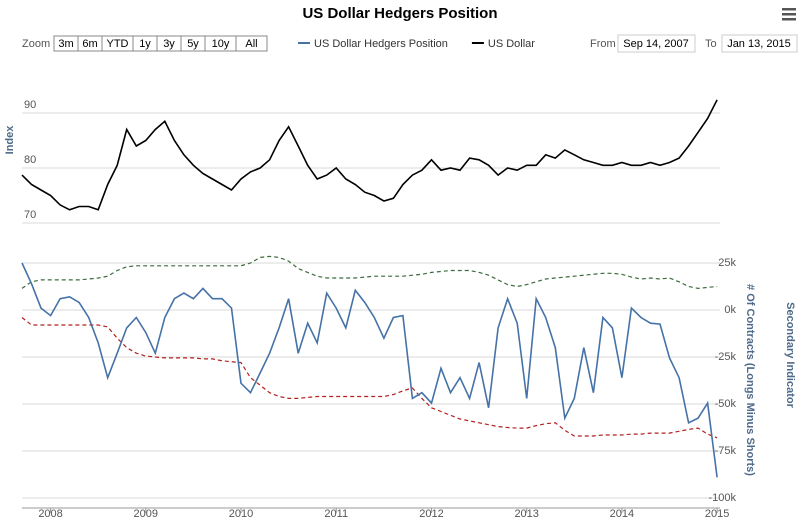  What do you see at coordinates (30, 160) in the screenshot?
I see `y-tick-label: 80` at bounding box center [30, 160].